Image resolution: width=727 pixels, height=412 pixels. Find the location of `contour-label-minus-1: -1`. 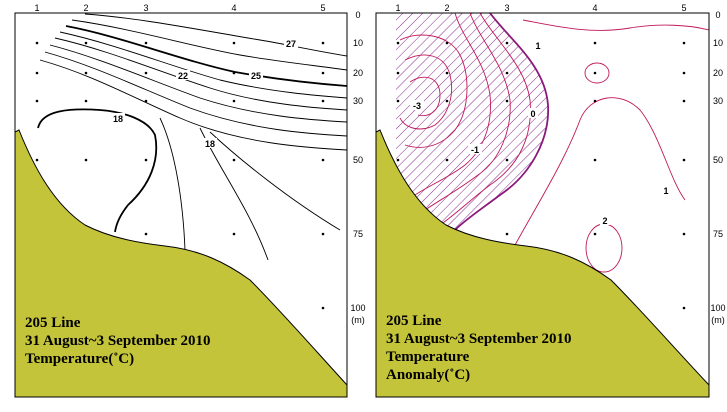

contour-label-minus-1: -1 is located at coordinates (475, 150).